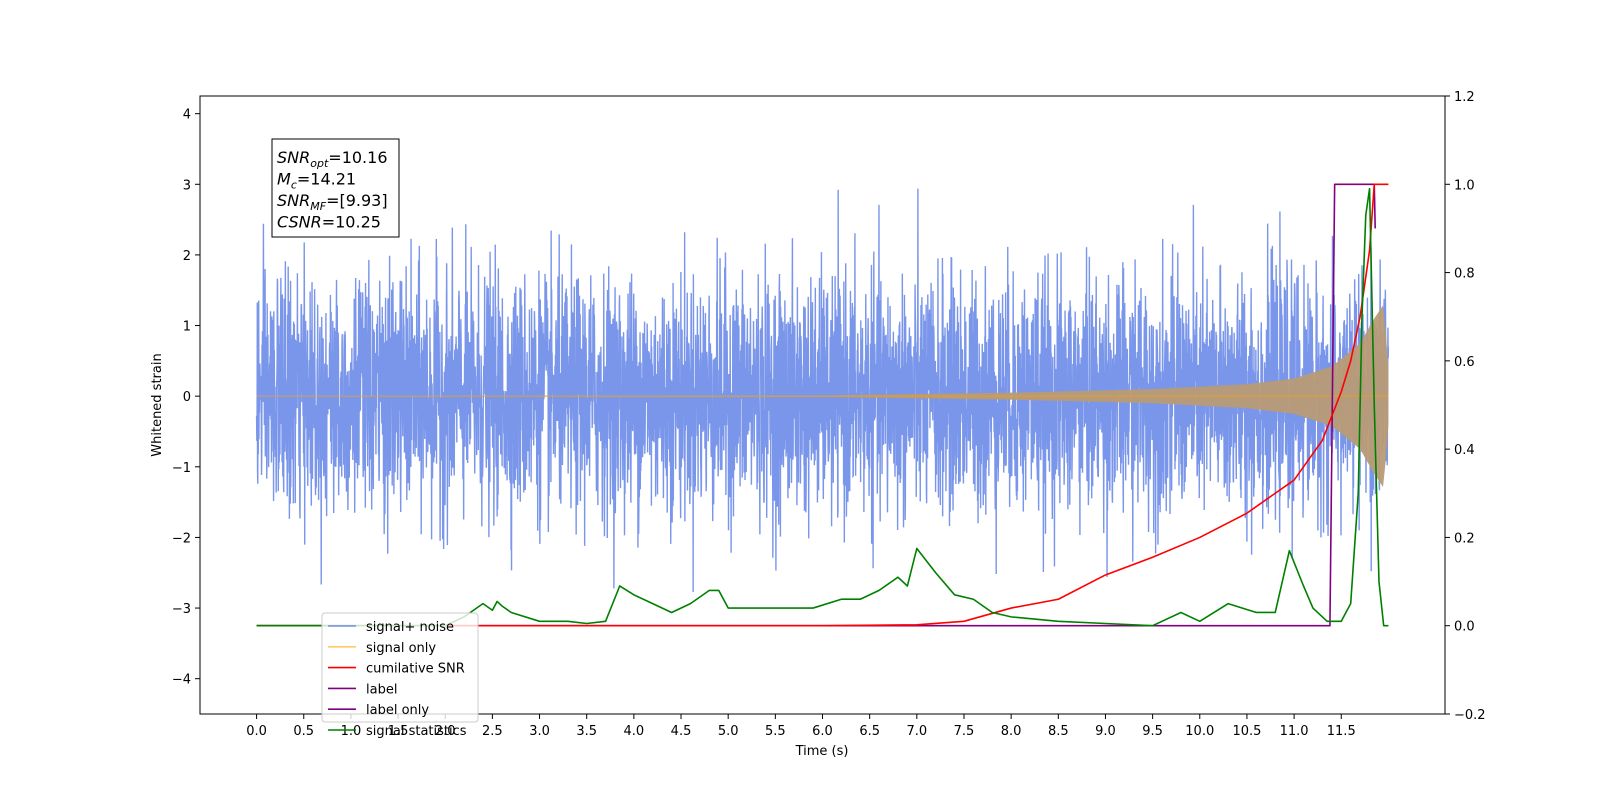 This screenshot has height=800, width=1600. What do you see at coordinates (187, 327) in the screenshot?
I see `y-tick-label: 1` at bounding box center [187, 327].